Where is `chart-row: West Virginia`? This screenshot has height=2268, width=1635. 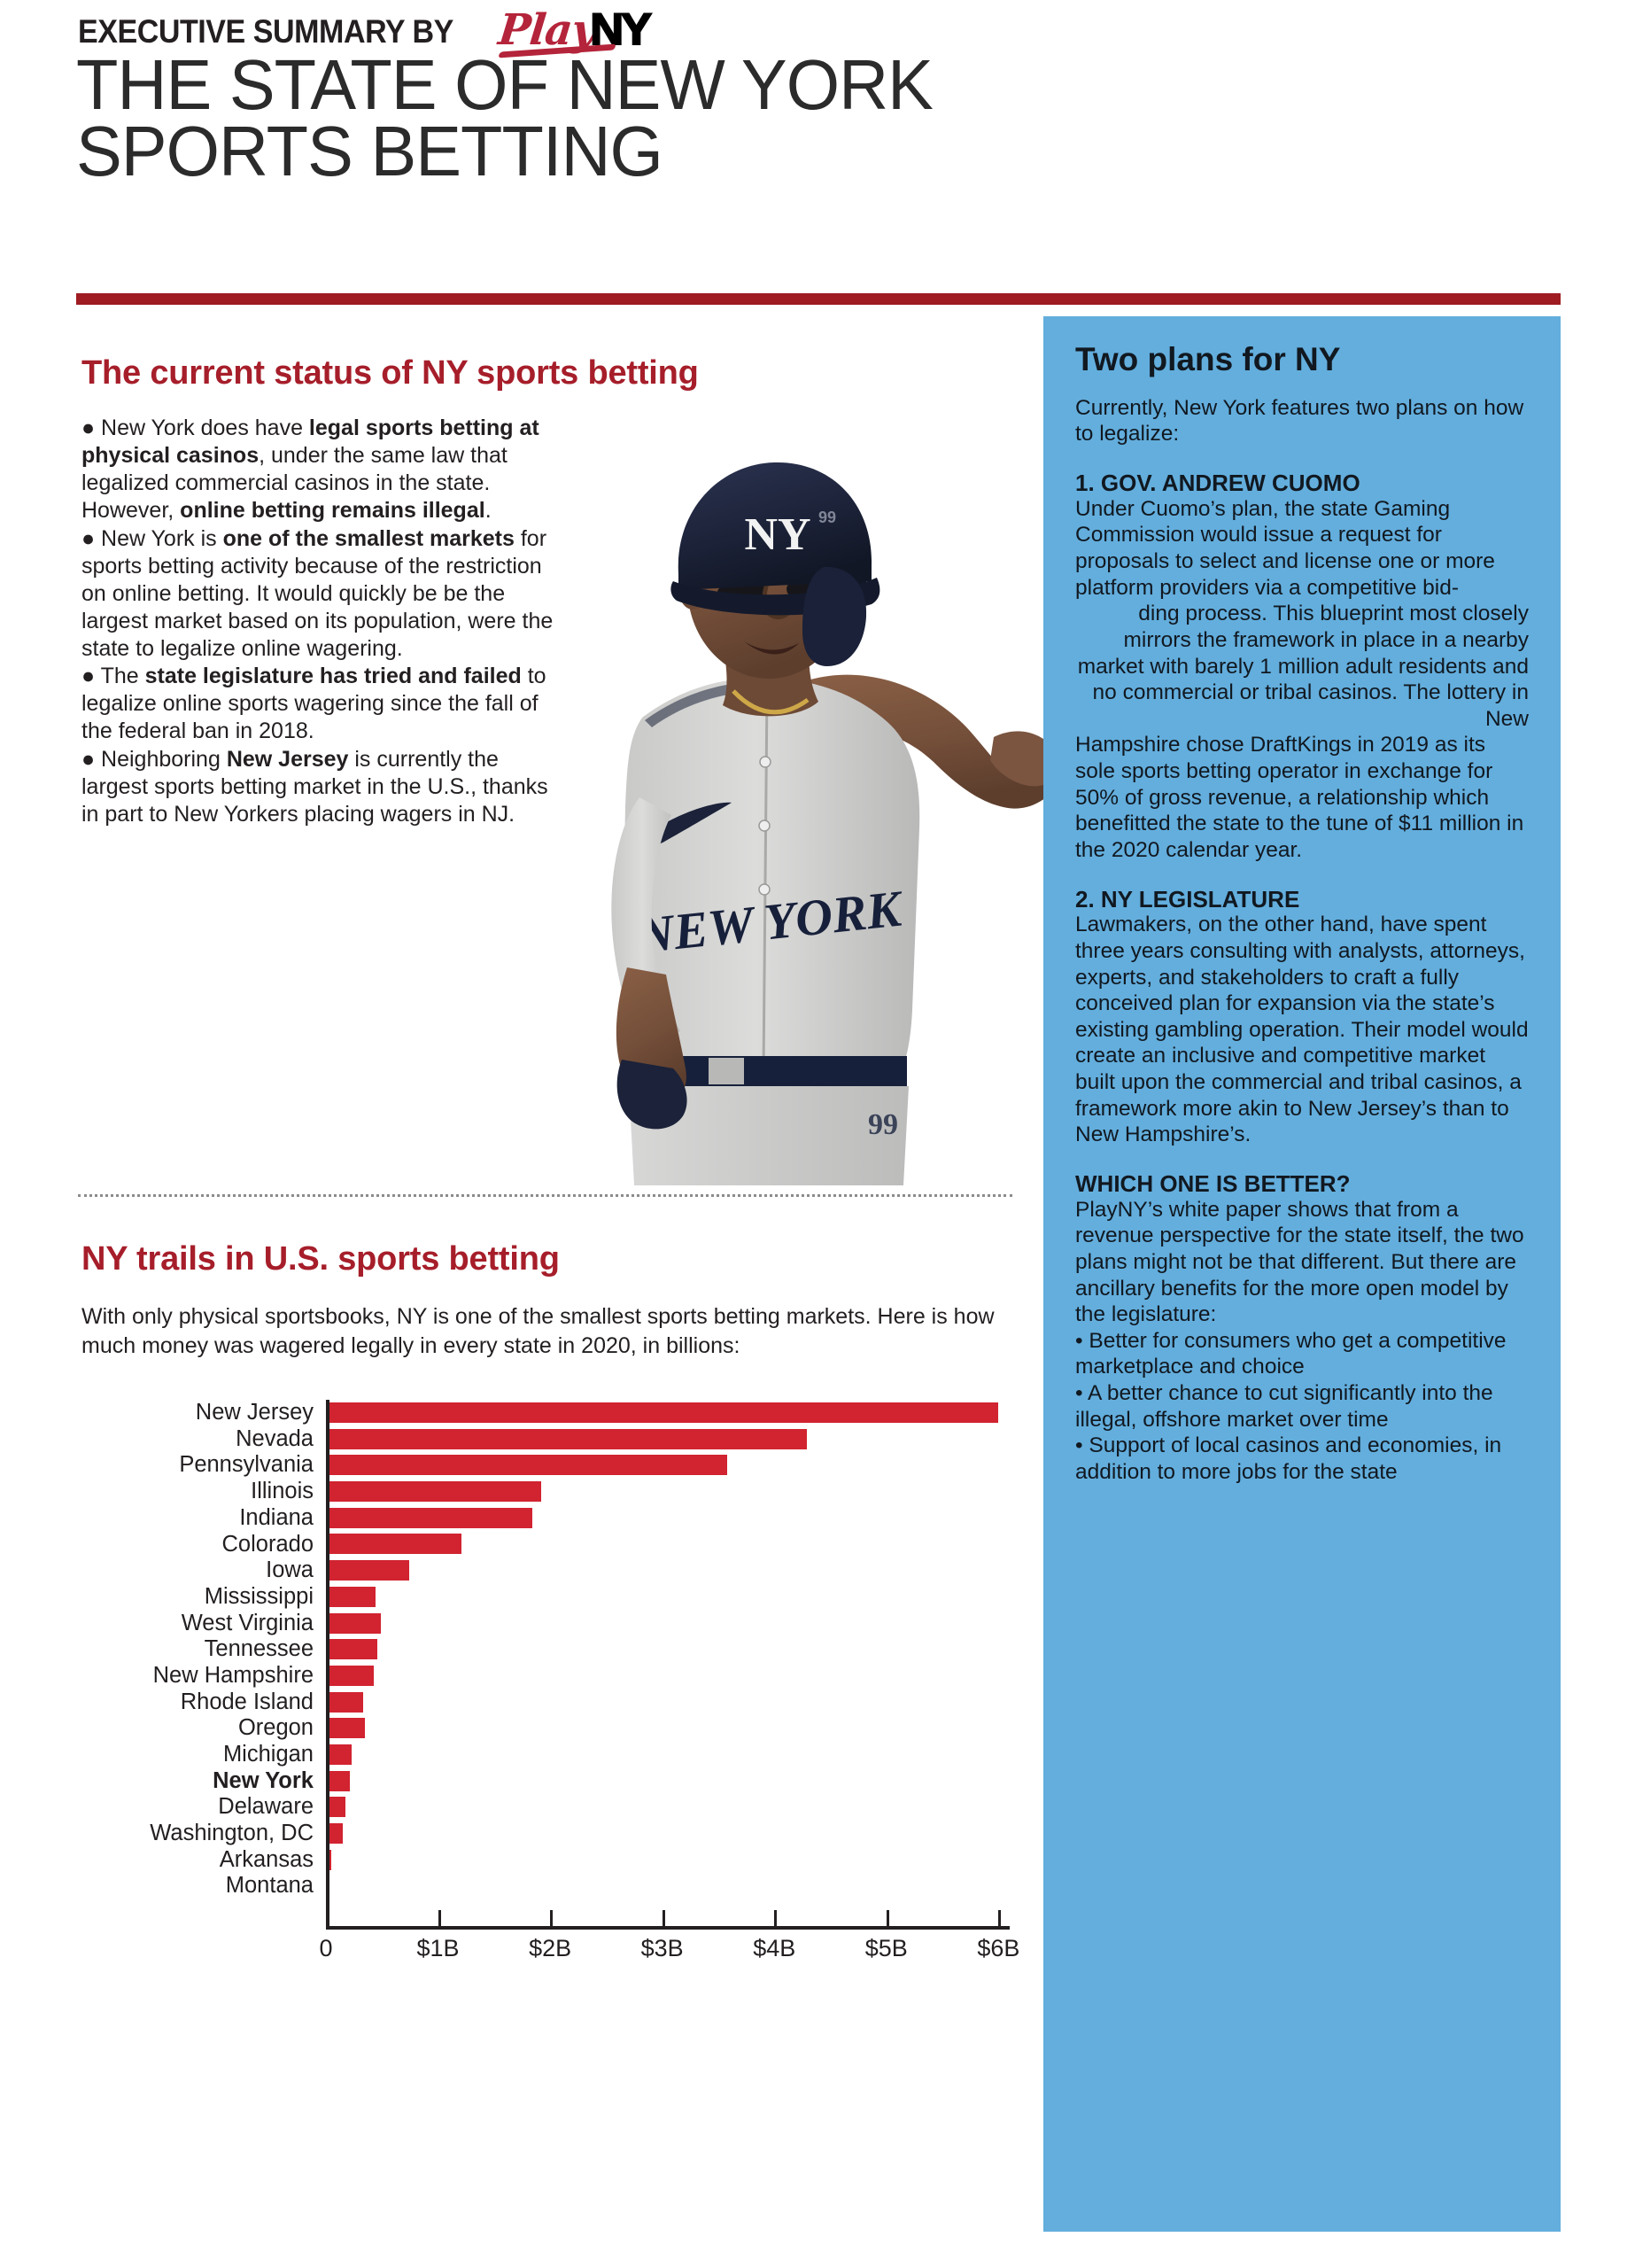
chart-row: West Virginia is located at coordinates (558, 1624).